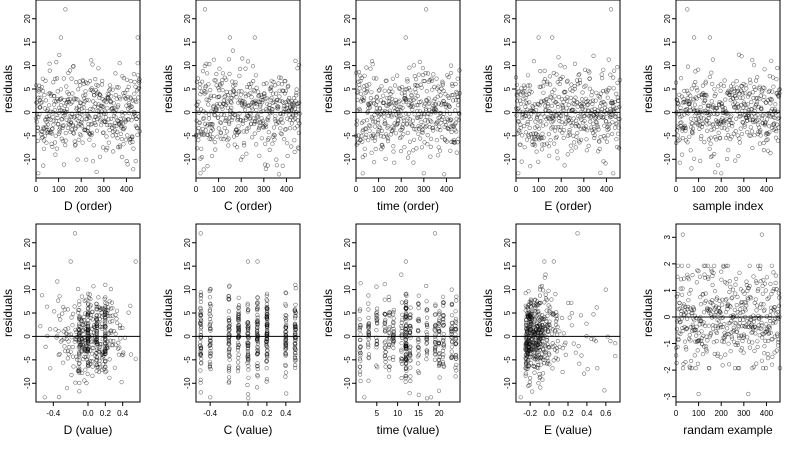 Image resolution: width=800 pixels, height=450 pixels. Describe the element at coordinates (187, 312) in the screenshot. I see `y-tick-label: 5` at that location.